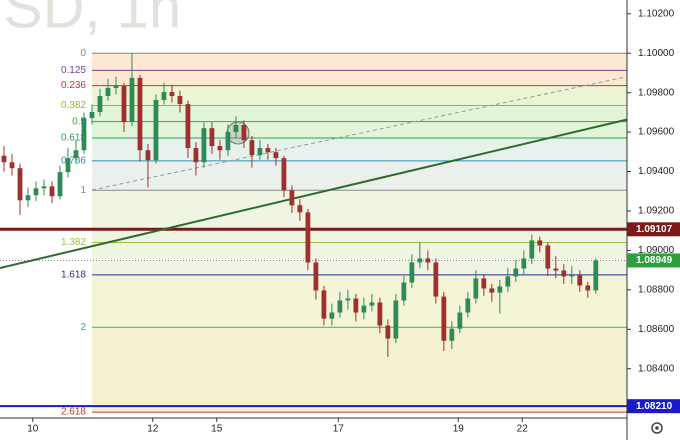 The height and width of the screenshot is (440, 680). Describe the element at coordinates (656, 289) in the screenshot. I see `y-tick-label: 1.08800` at that location.